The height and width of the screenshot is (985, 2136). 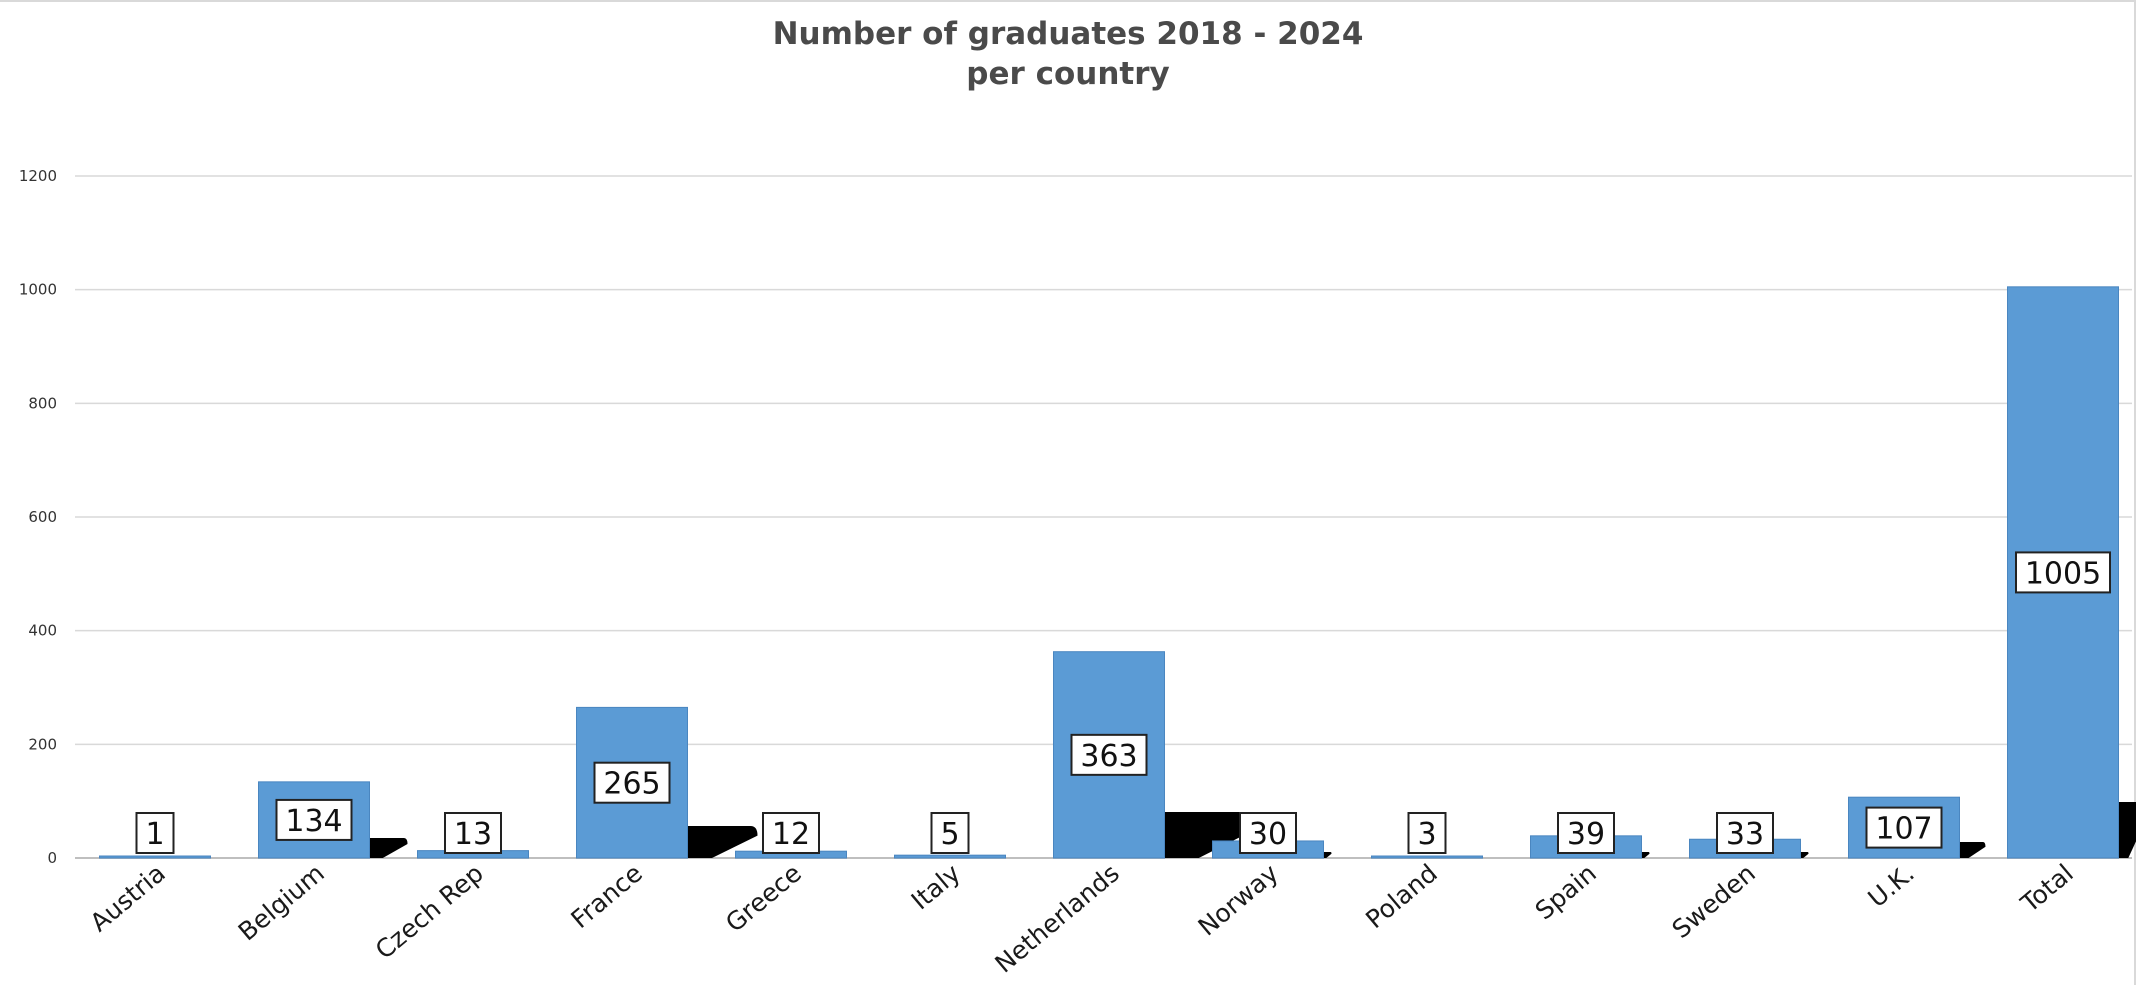 What do you see at coordinates (42, 403) in the screenshot?
I see `y-tick-label: 800` at bounding box center [42, 403].